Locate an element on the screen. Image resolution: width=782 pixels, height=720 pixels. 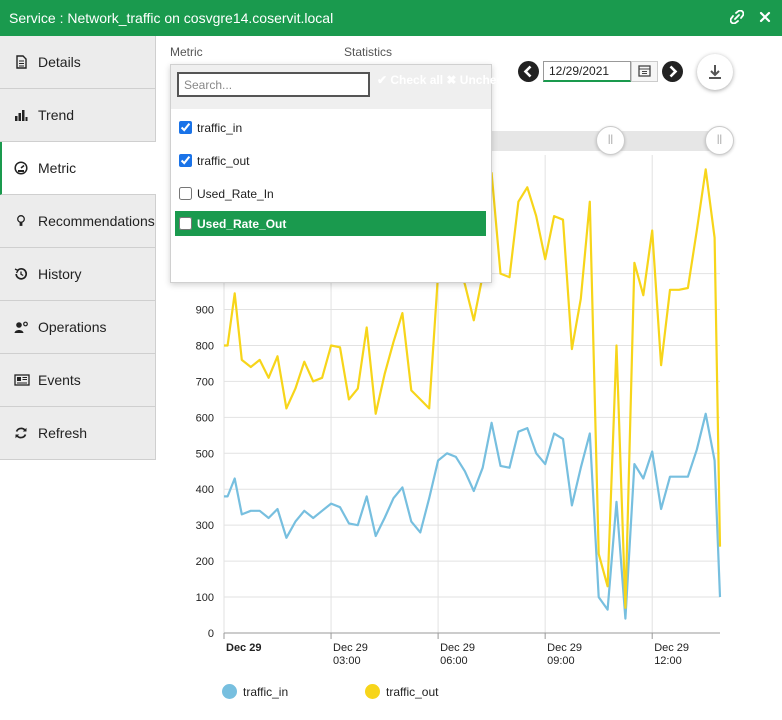
chevron-left-icon is located at coordinates (527, 71).